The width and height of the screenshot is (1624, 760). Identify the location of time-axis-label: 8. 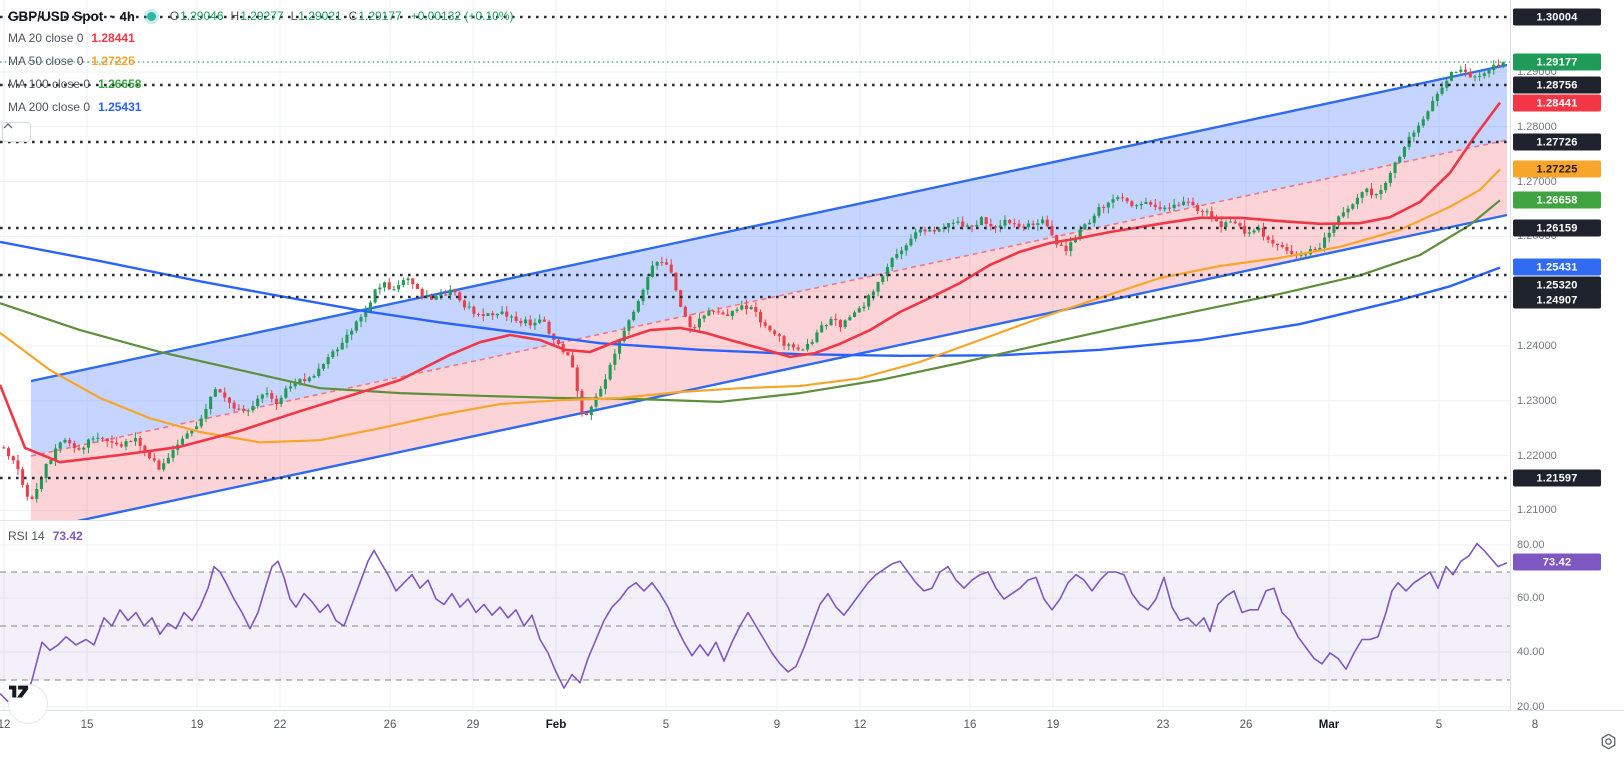
(1535, 725).